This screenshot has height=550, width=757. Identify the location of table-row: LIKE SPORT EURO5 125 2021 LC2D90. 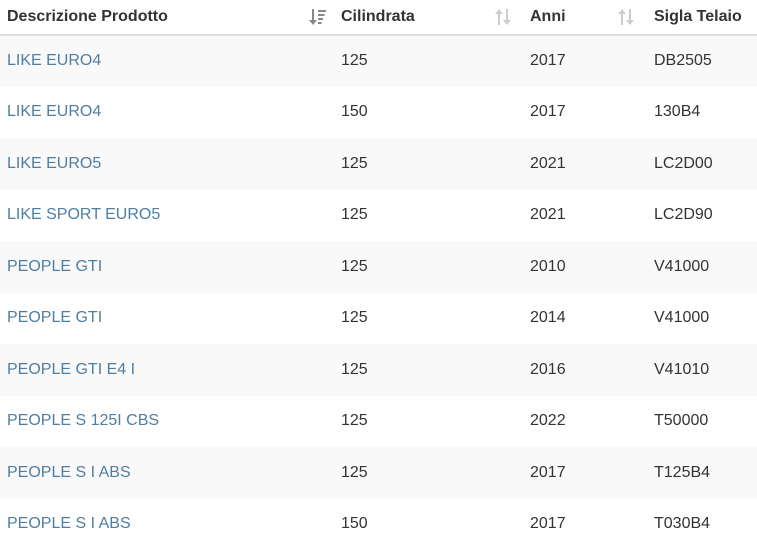
(378, 216).